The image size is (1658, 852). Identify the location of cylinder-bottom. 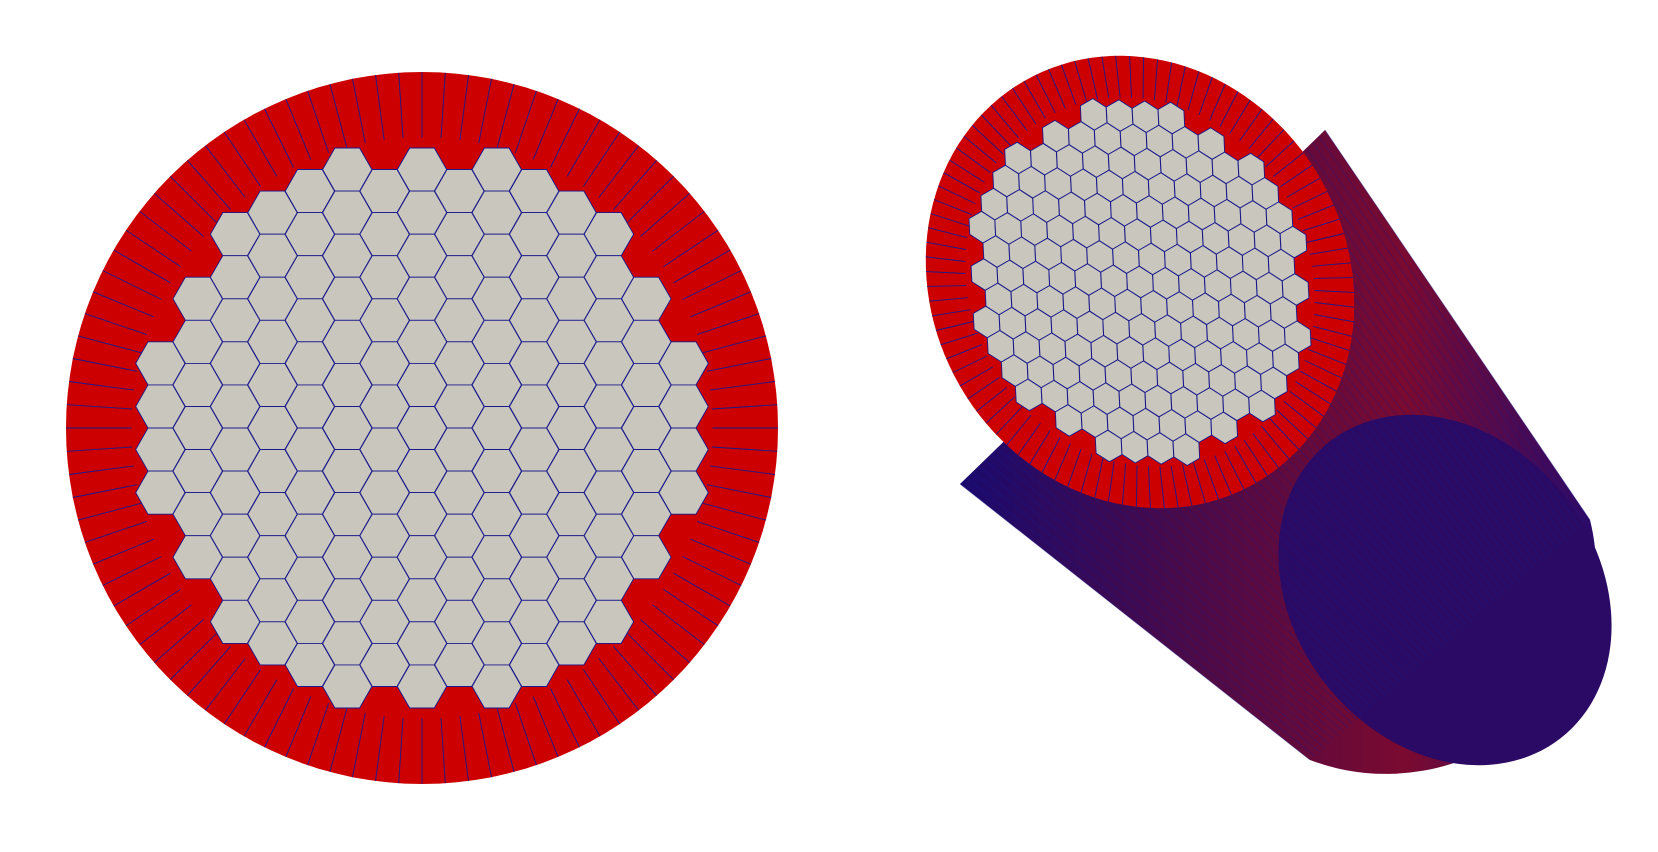
(1445, 590).